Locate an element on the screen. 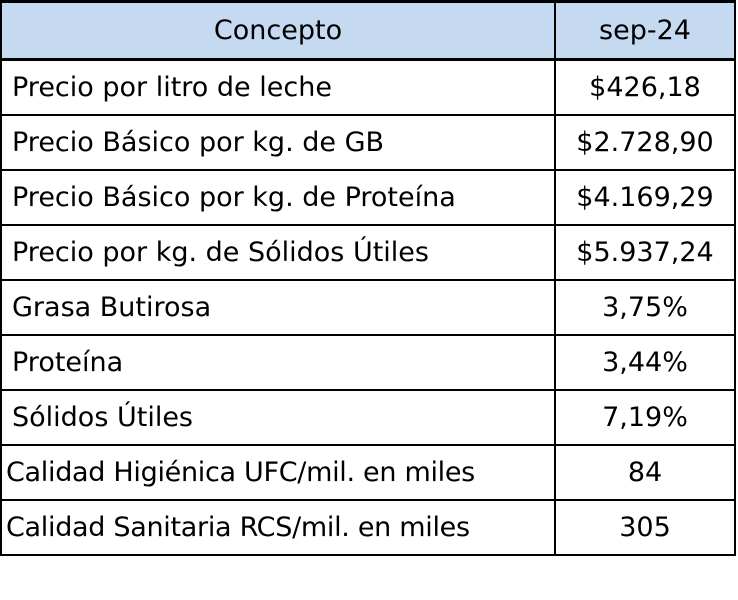 This screenshot has width=738, height=600. row-value: 3,44% is located at coordinates (645, 362).